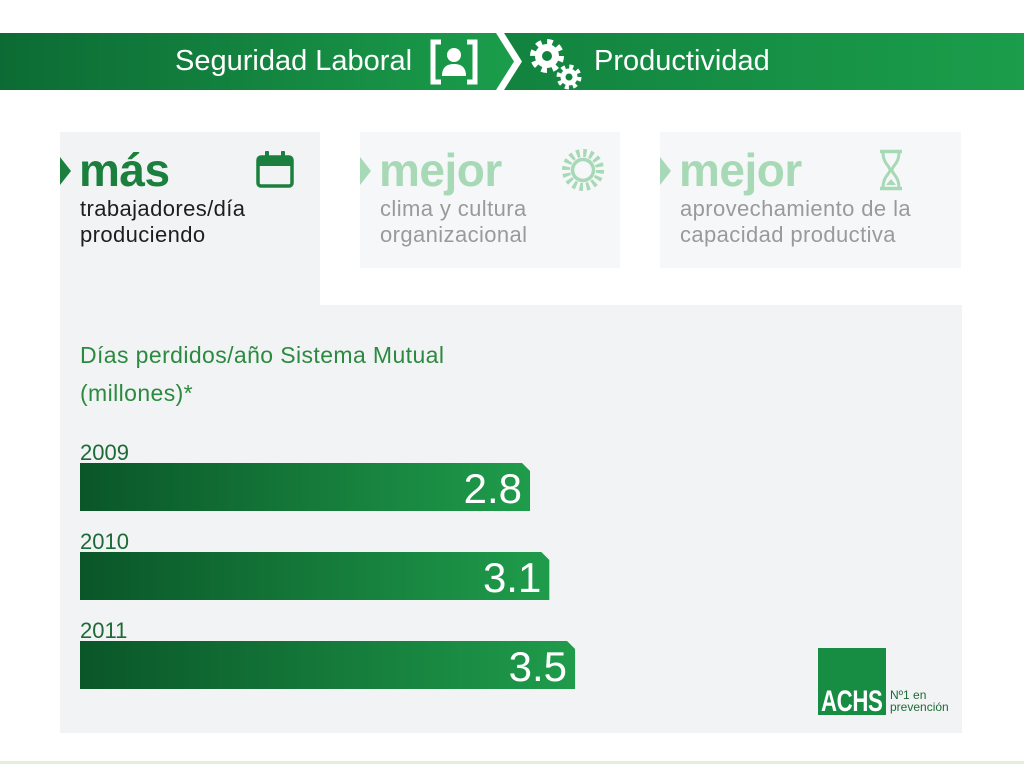 The width and height of the screenshot is (1024, 768). I want to click on tab-description-line: produciendo, so click(143, 234).